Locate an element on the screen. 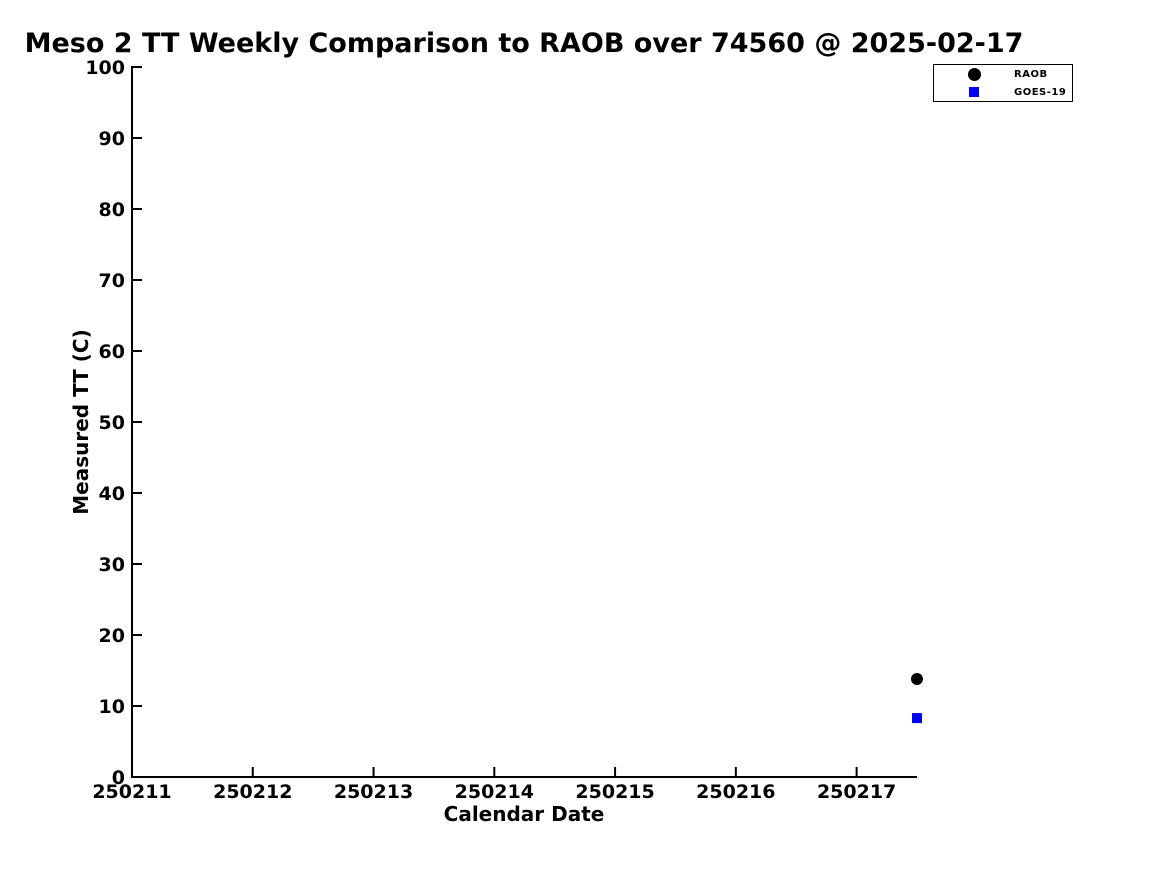 The image size is (1167, 875). goes19-square-marker-icon is located at coordinates (974, 92).